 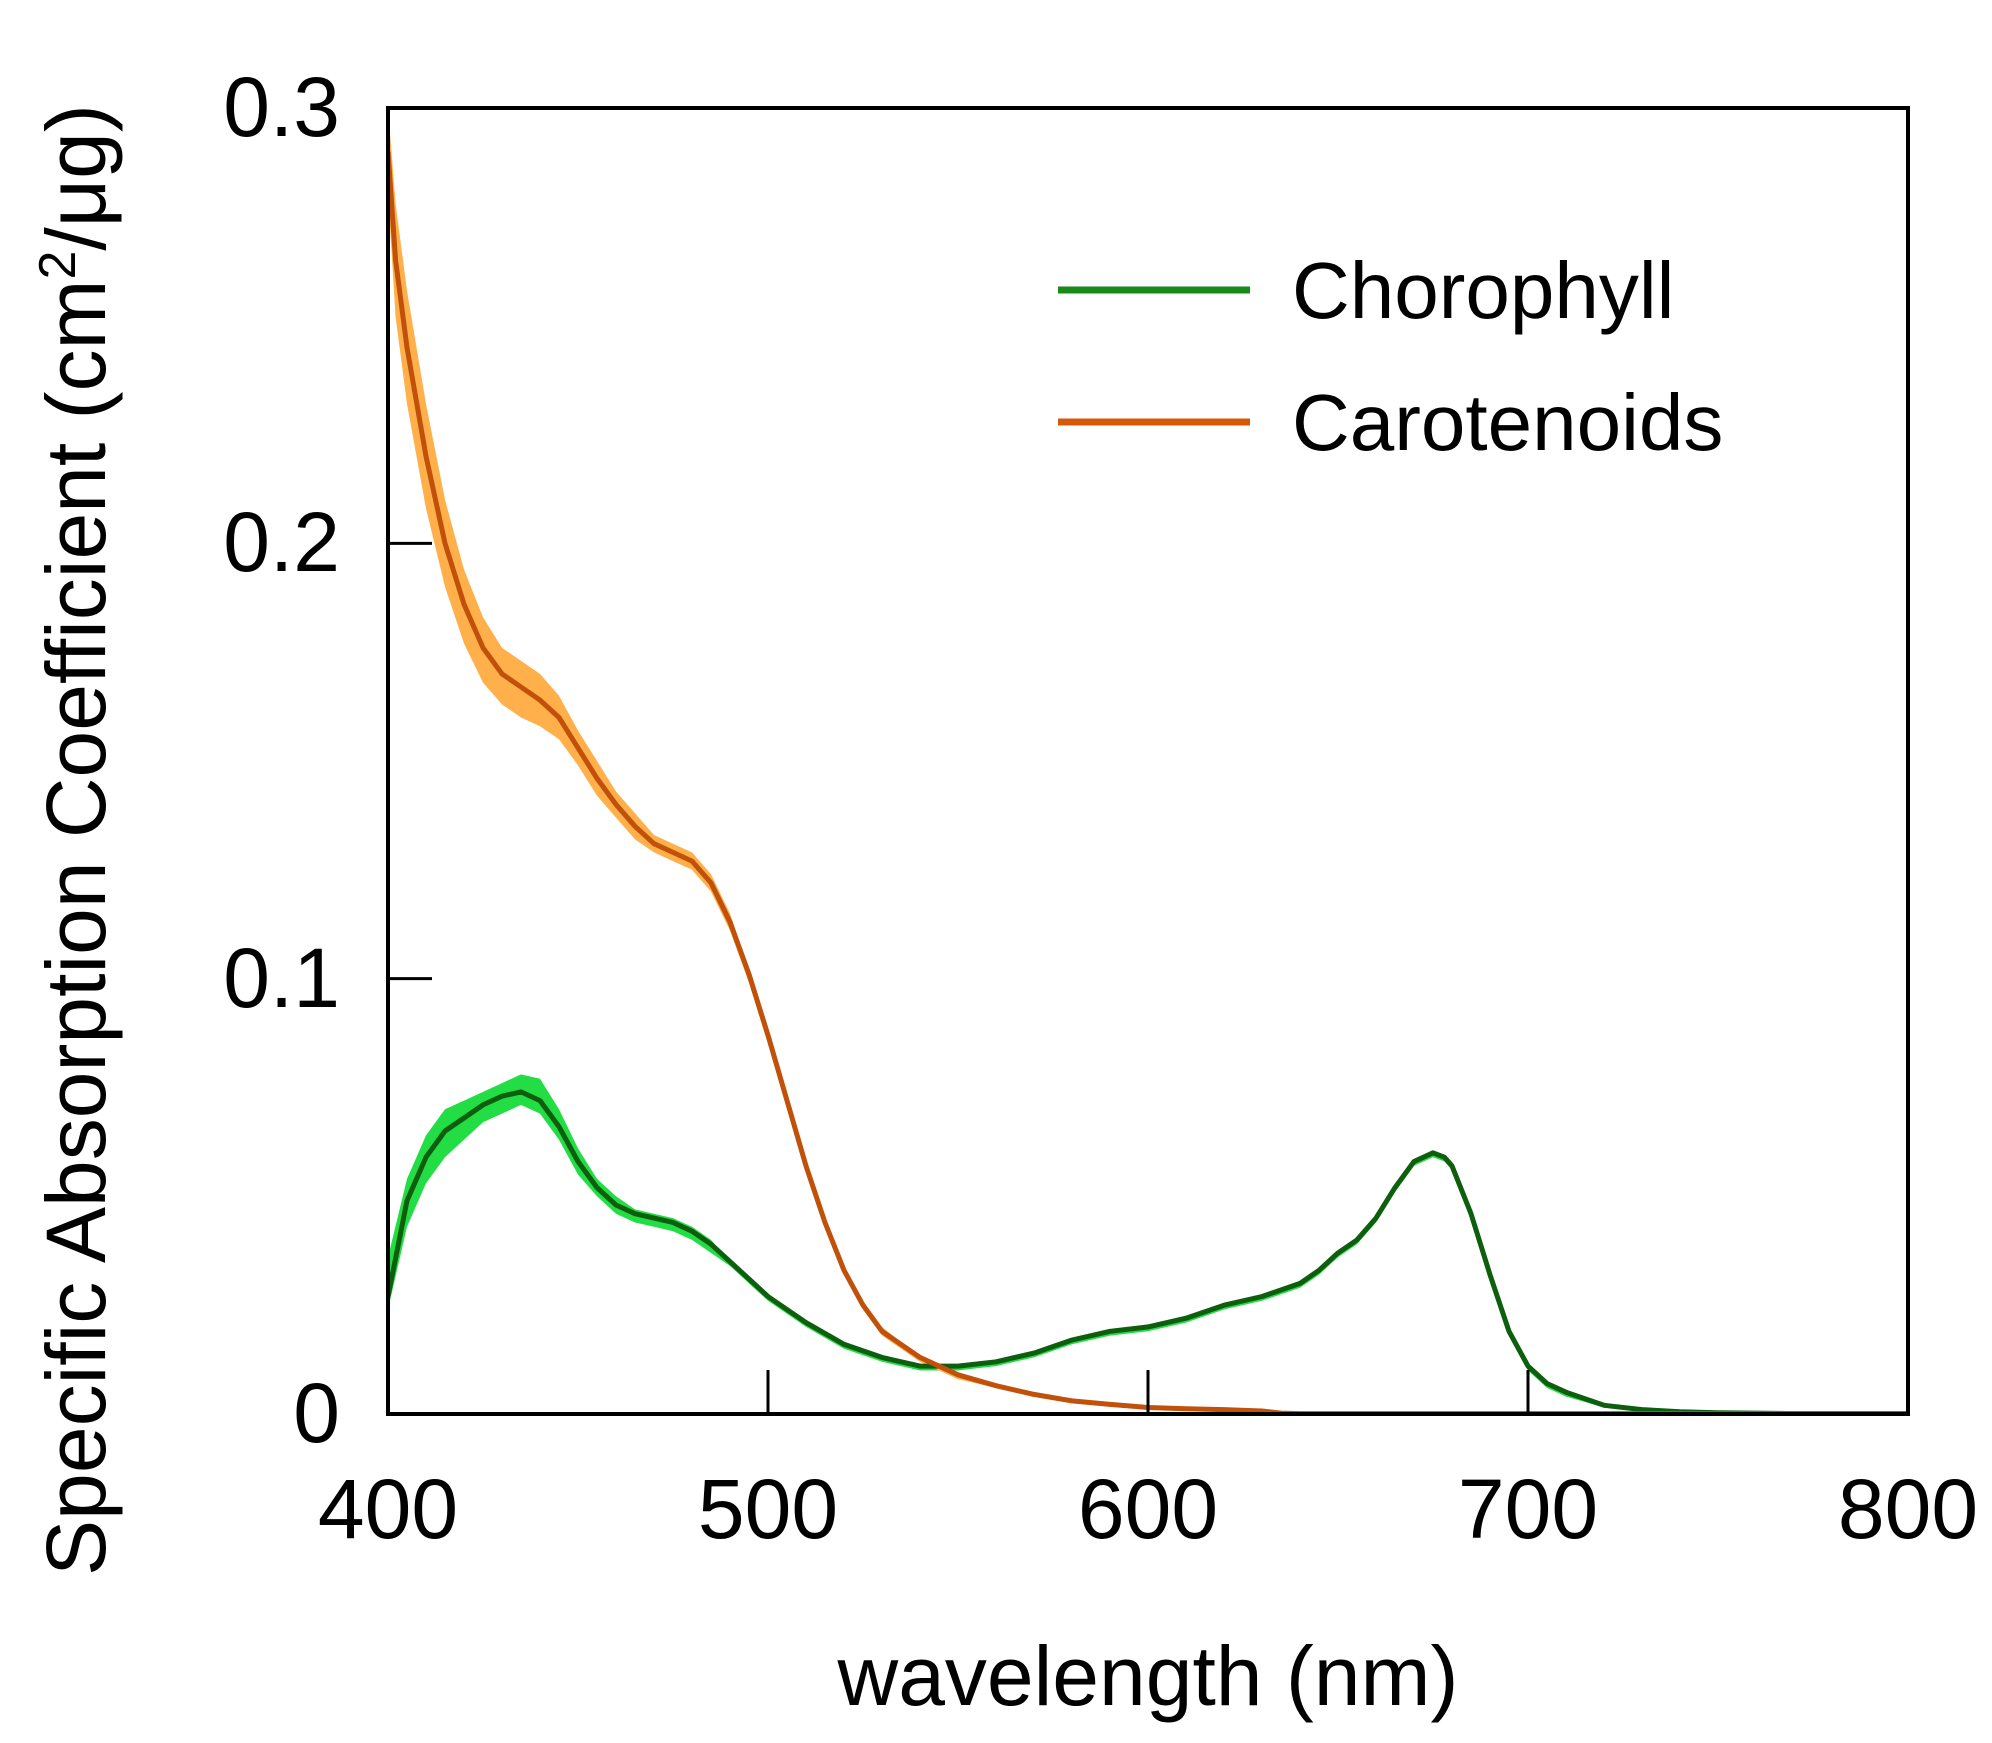 I want to click on series-line-chorophyll, so click(x=1148, y=1251).